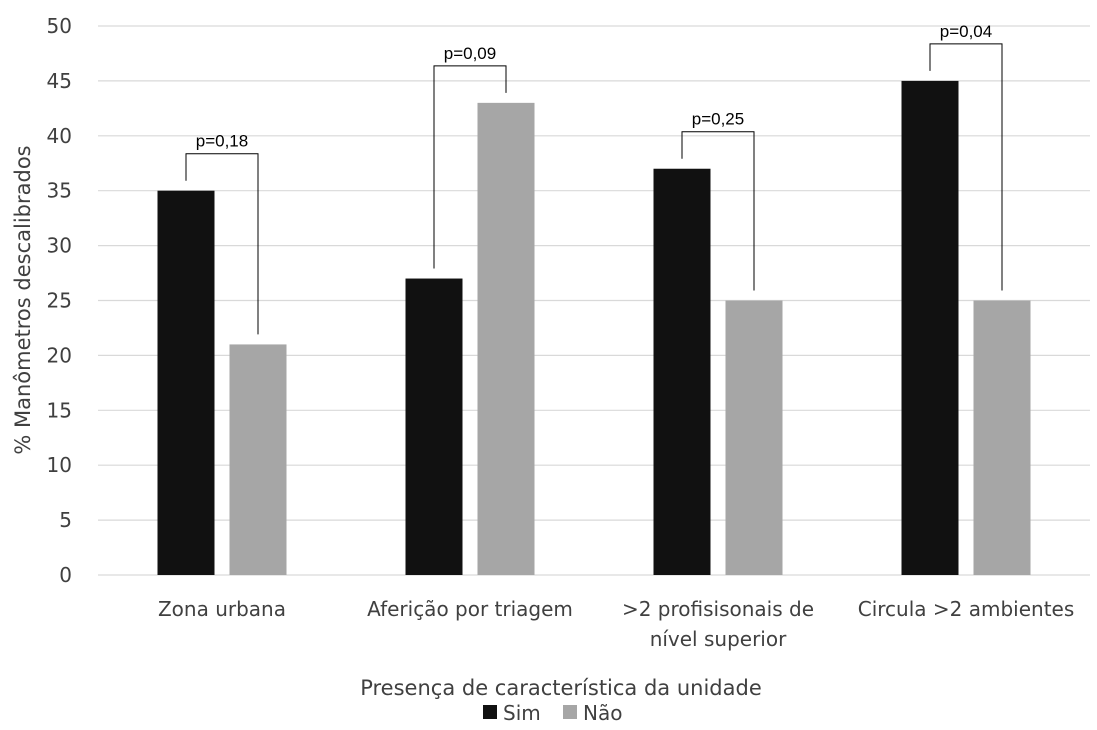 The height and width of the screenshot is (730, 1097). What do you see at coordinates (222, 609) in the screenshot?
I see `x-category-label: Zona urbana` at bounding box center [222, 609].